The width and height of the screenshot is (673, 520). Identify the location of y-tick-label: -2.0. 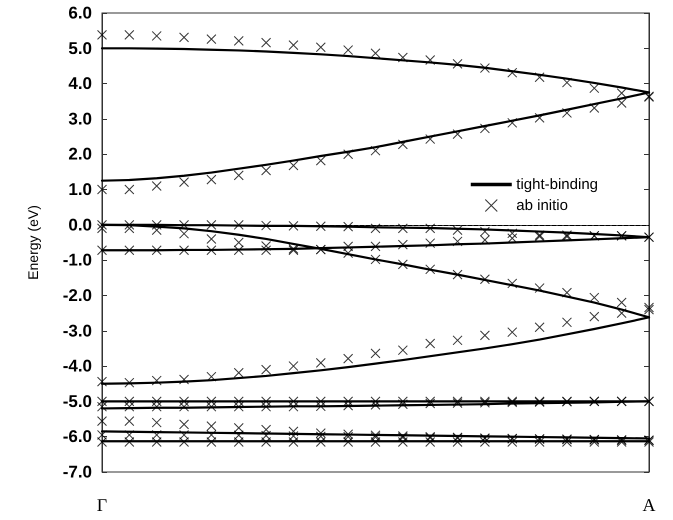
(77, 295).